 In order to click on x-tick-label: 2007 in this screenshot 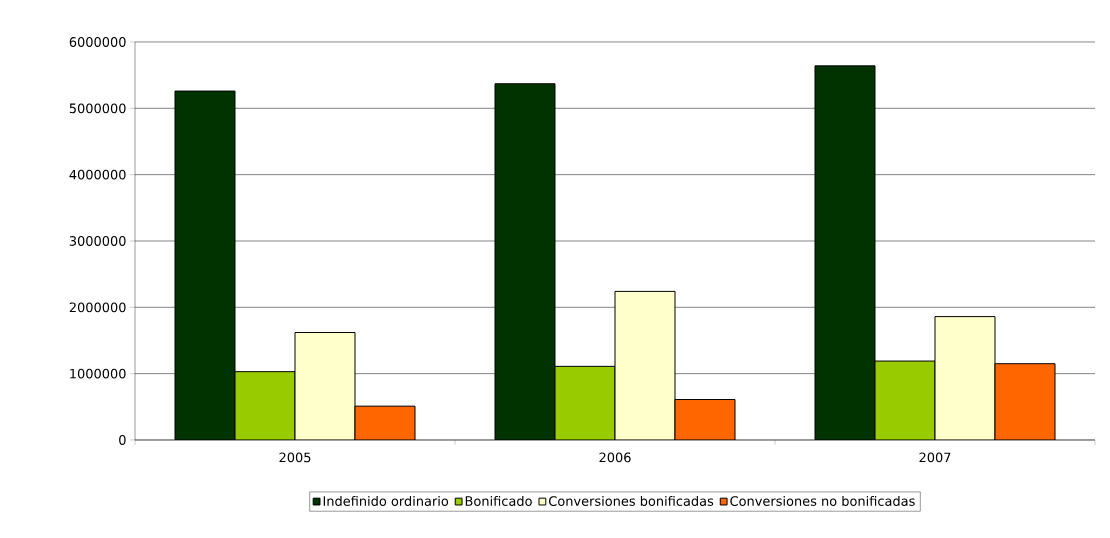, I will do `click(935, 457)`.